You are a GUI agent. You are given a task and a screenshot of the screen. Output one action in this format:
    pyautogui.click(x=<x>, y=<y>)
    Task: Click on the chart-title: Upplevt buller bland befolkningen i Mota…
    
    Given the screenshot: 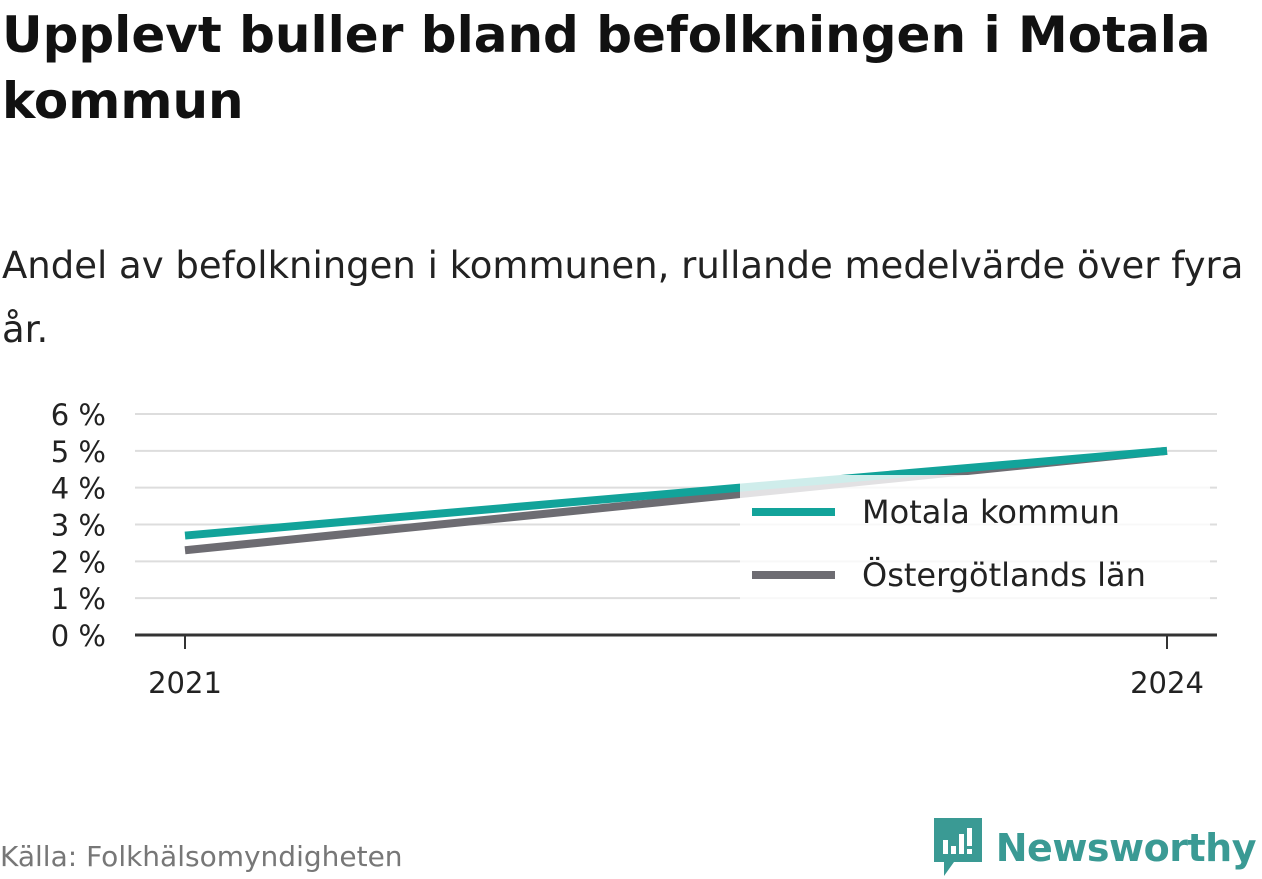 What is the action you would take?
    pyautogui.click(x=606, y=68)
    